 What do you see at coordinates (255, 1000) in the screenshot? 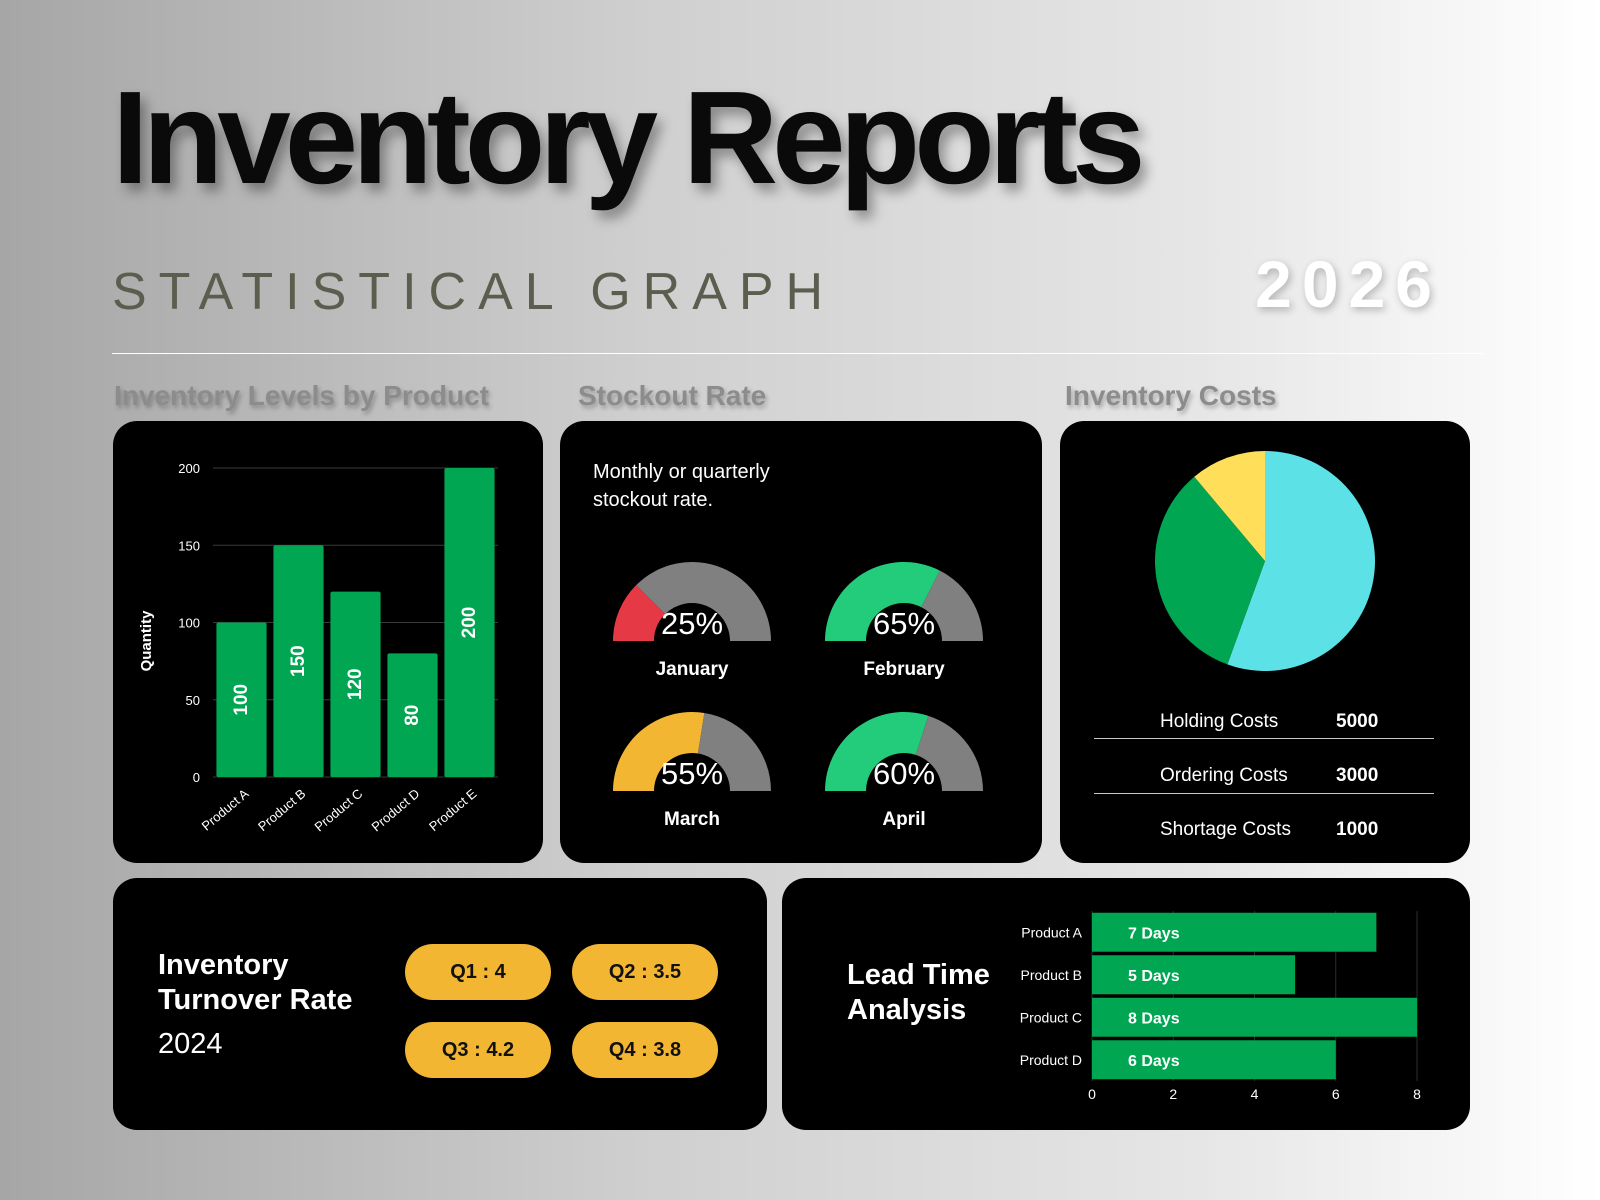
I see `turnover-title-line2: Turnover Rate` at bounding box center [255, 1000].